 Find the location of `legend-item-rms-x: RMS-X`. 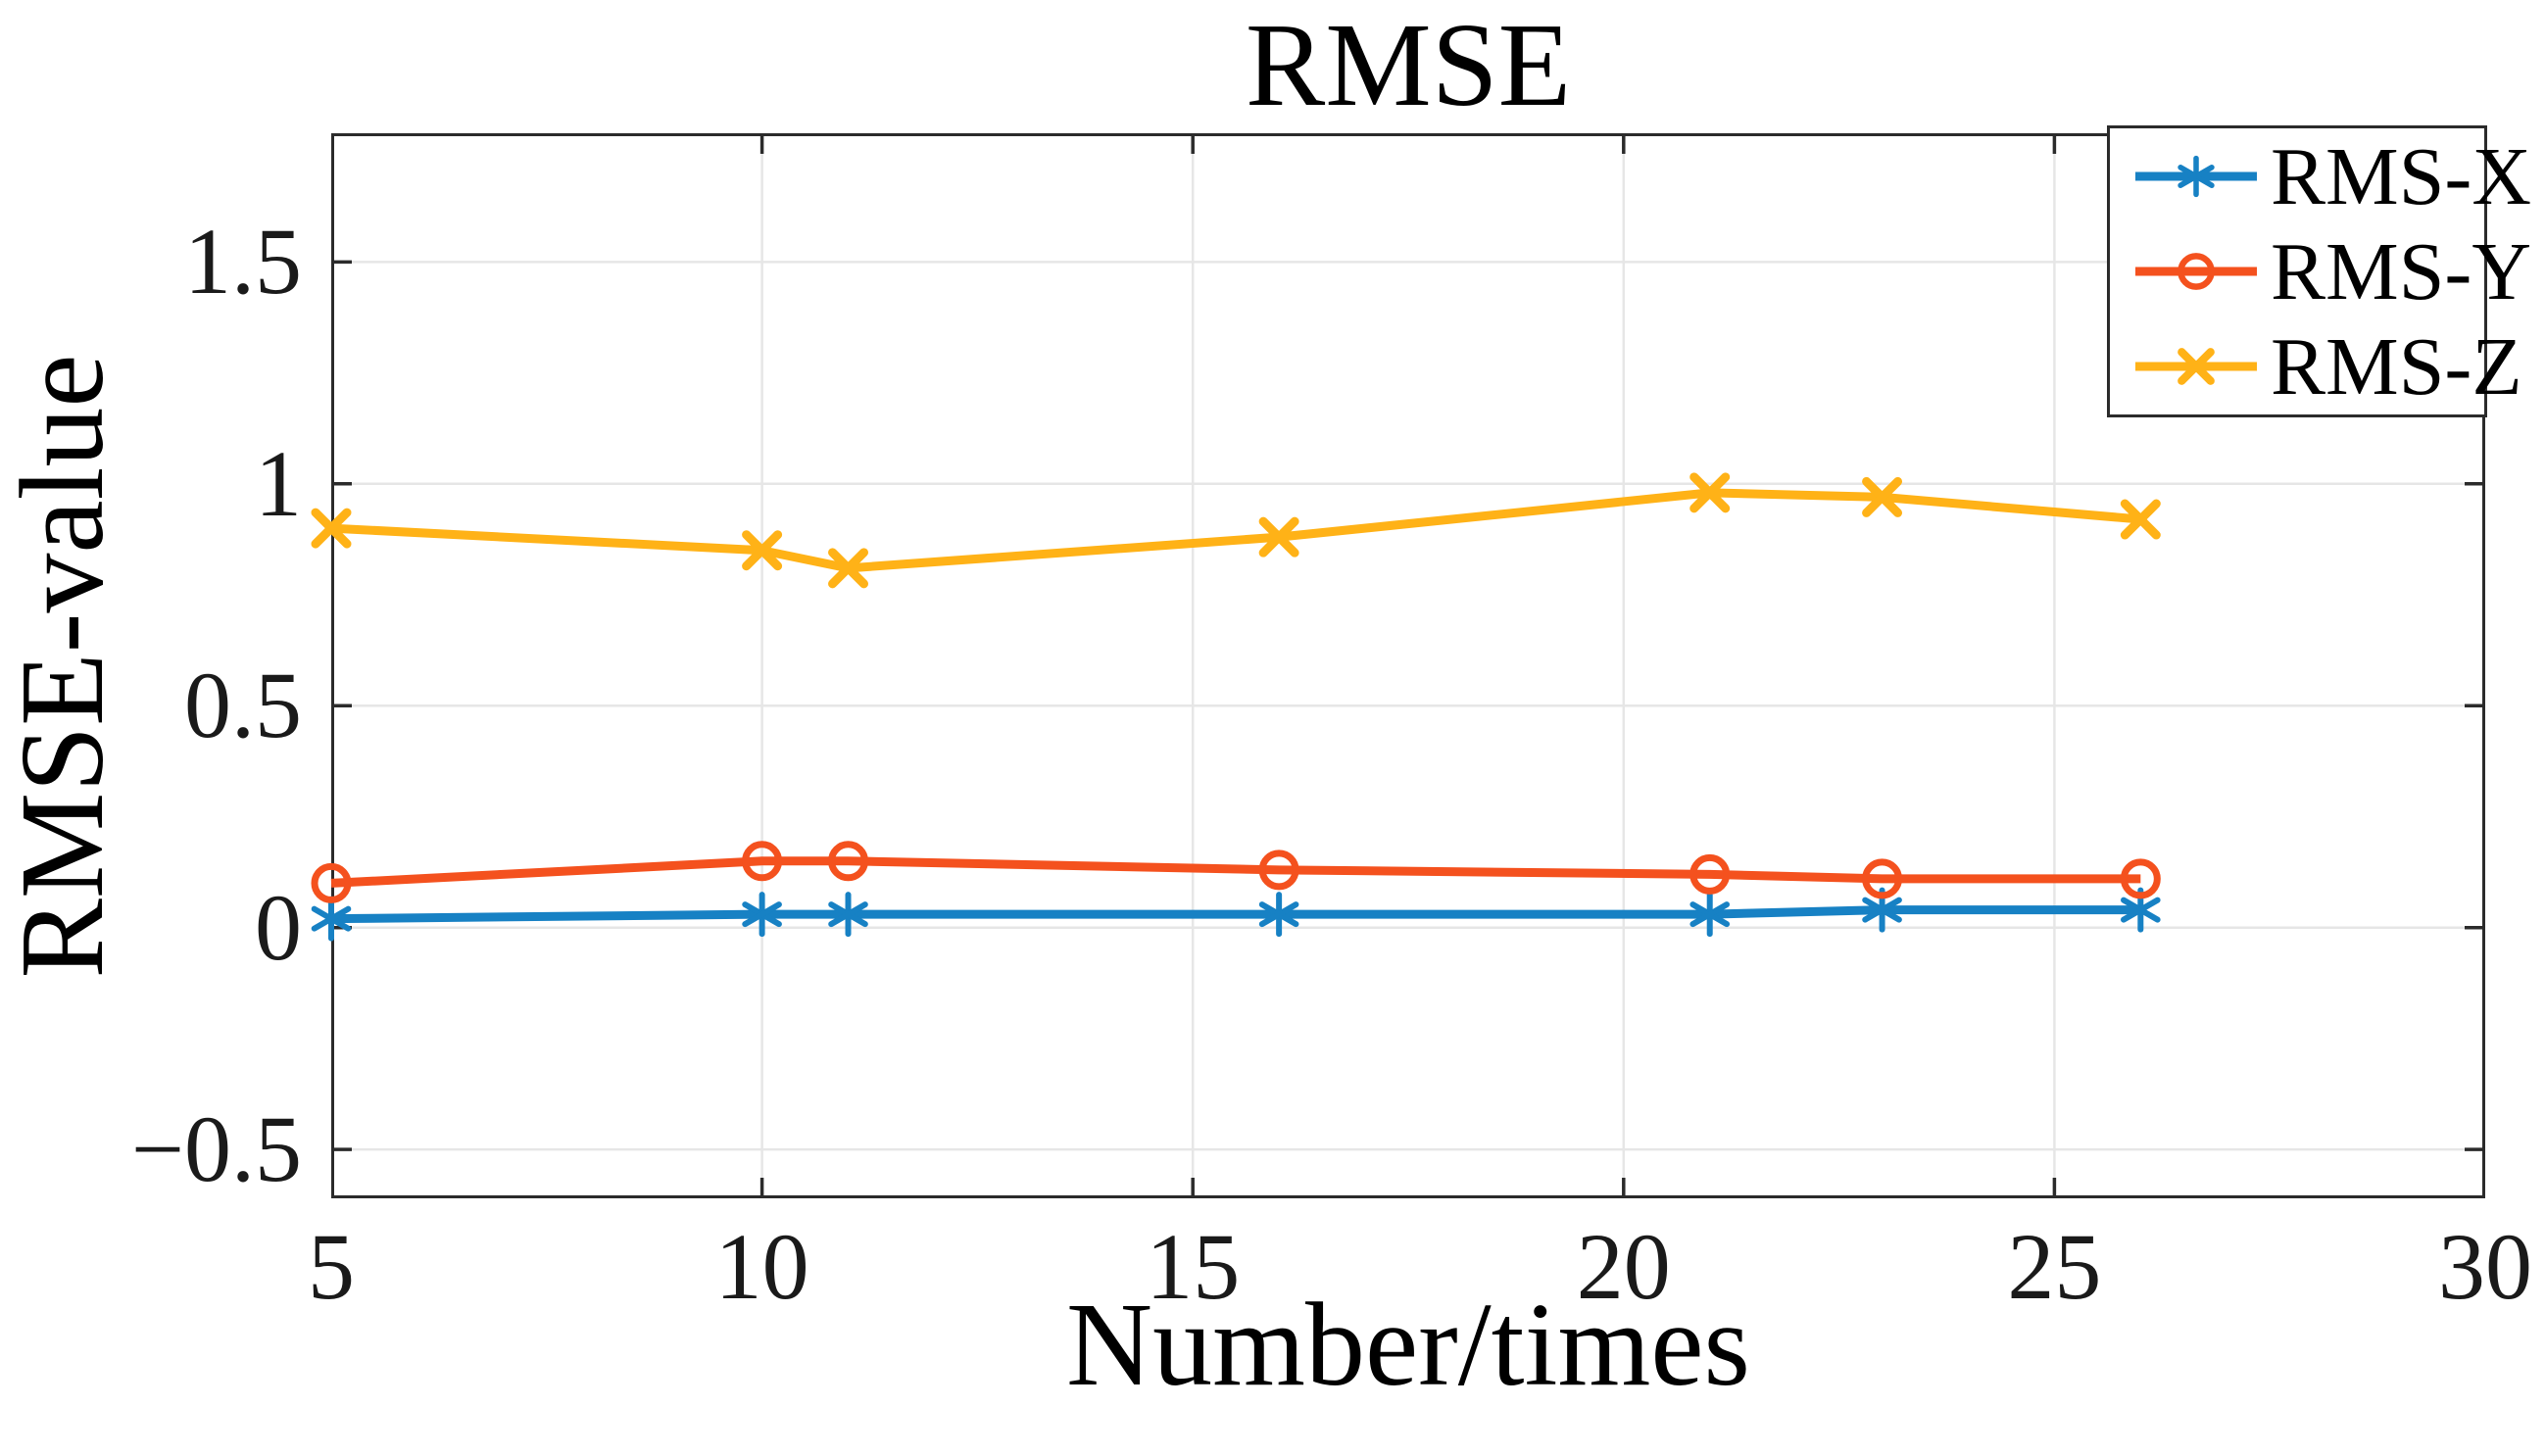

legend-item-rms-x: RMS-X is located at coordinates (2331, 176).